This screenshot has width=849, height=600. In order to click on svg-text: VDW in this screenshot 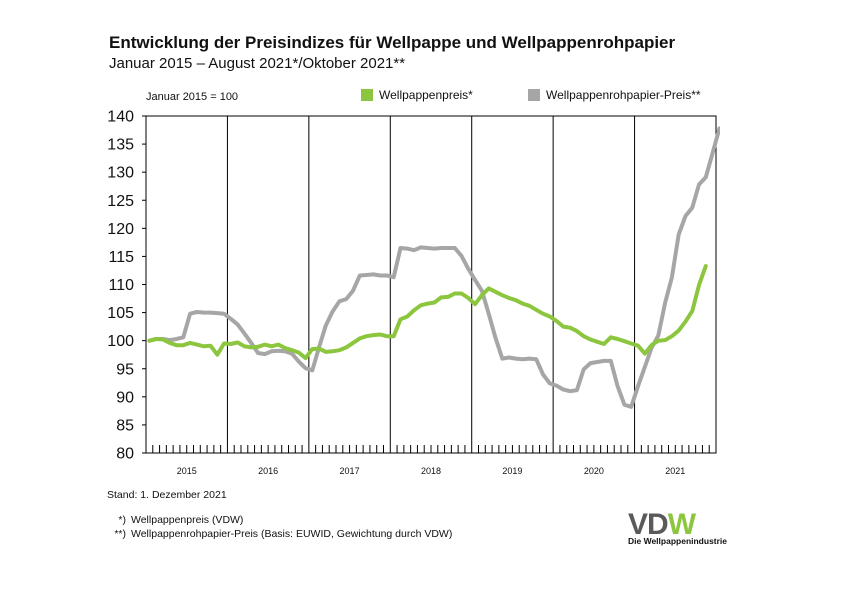, I will do `click(662, 525)`.